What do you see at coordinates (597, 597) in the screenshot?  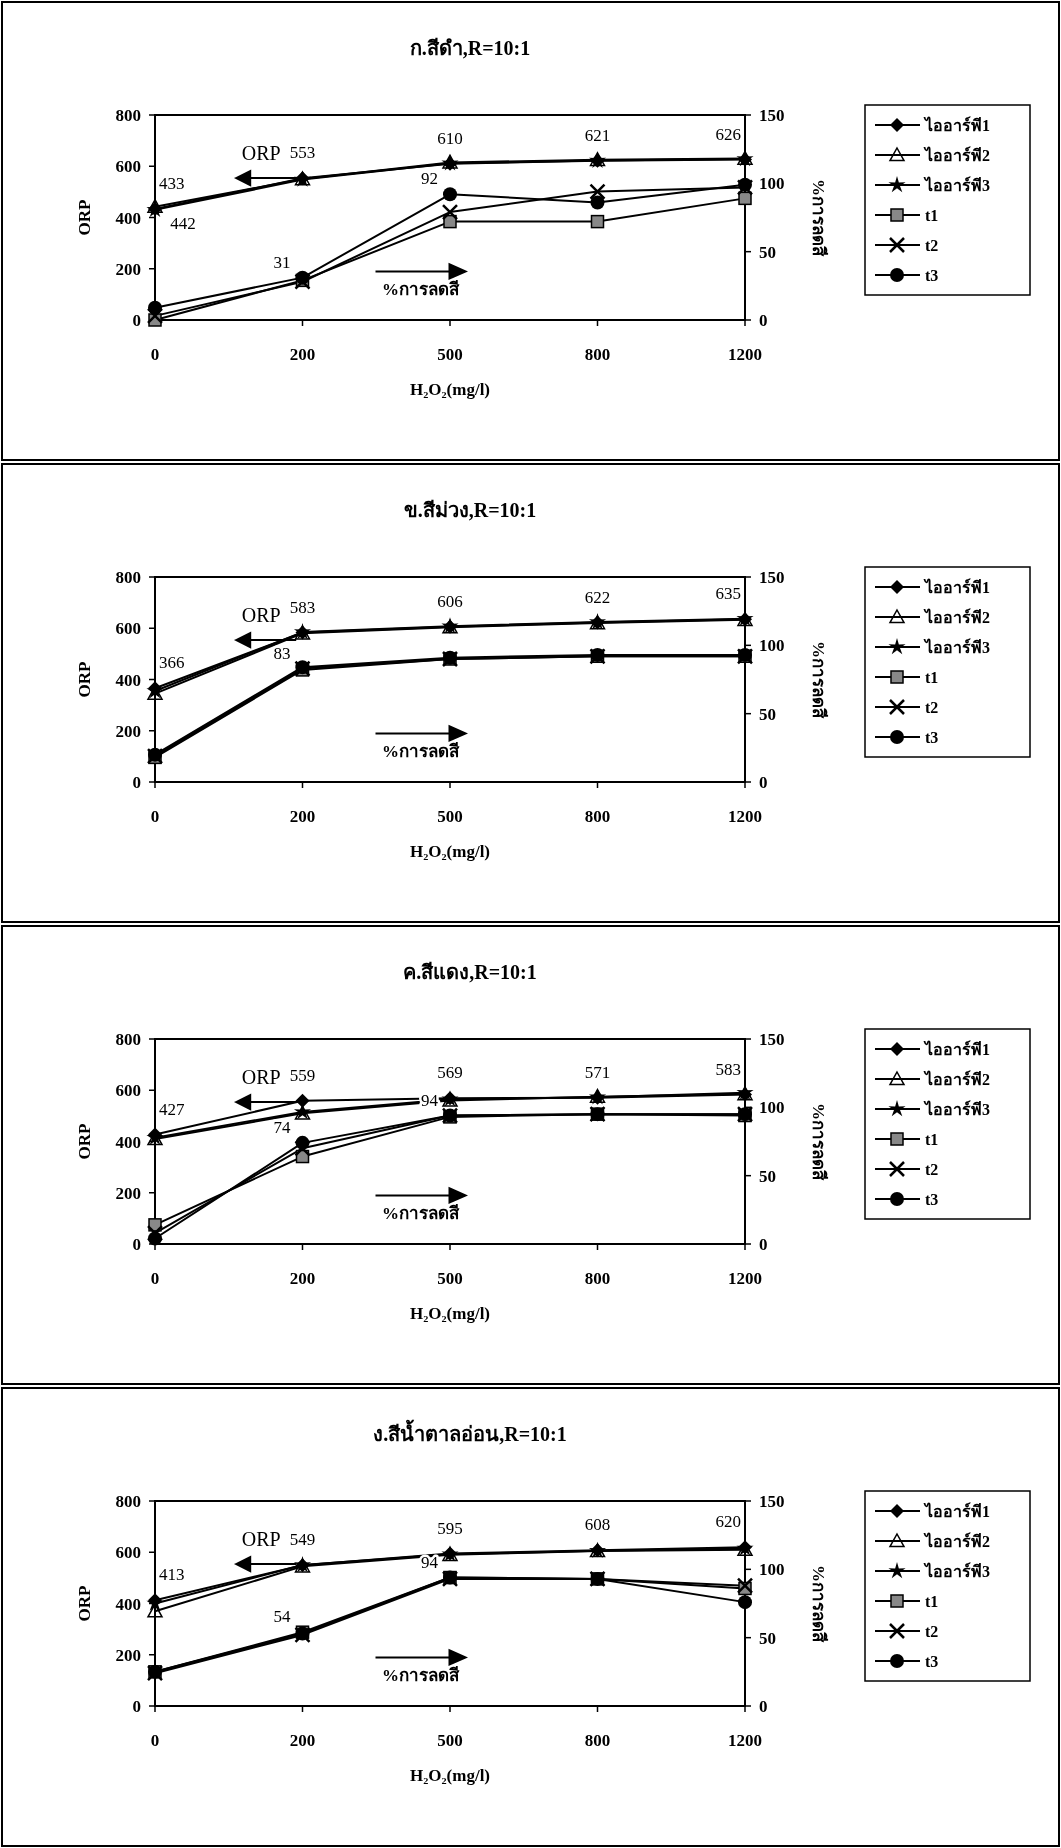 I see `data-label: 622` at bounding box center [597, 597].